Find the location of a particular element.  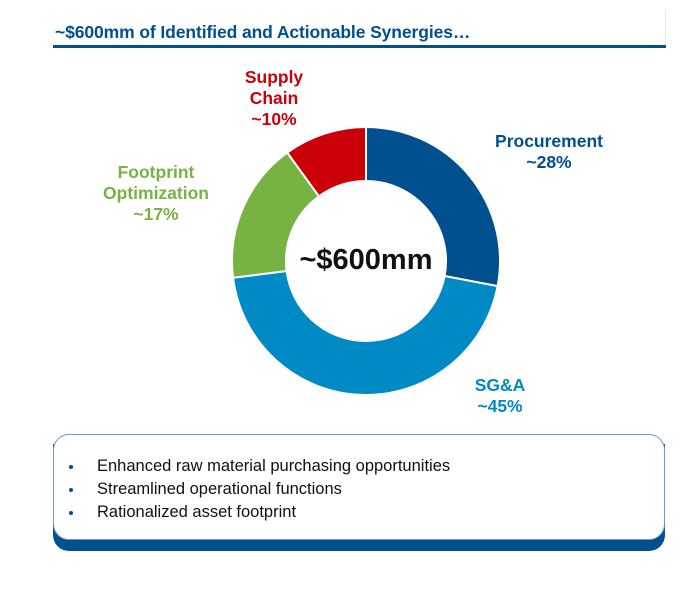

slice-label-procurement-pct: ~28% is located at coordinates (549, 162).